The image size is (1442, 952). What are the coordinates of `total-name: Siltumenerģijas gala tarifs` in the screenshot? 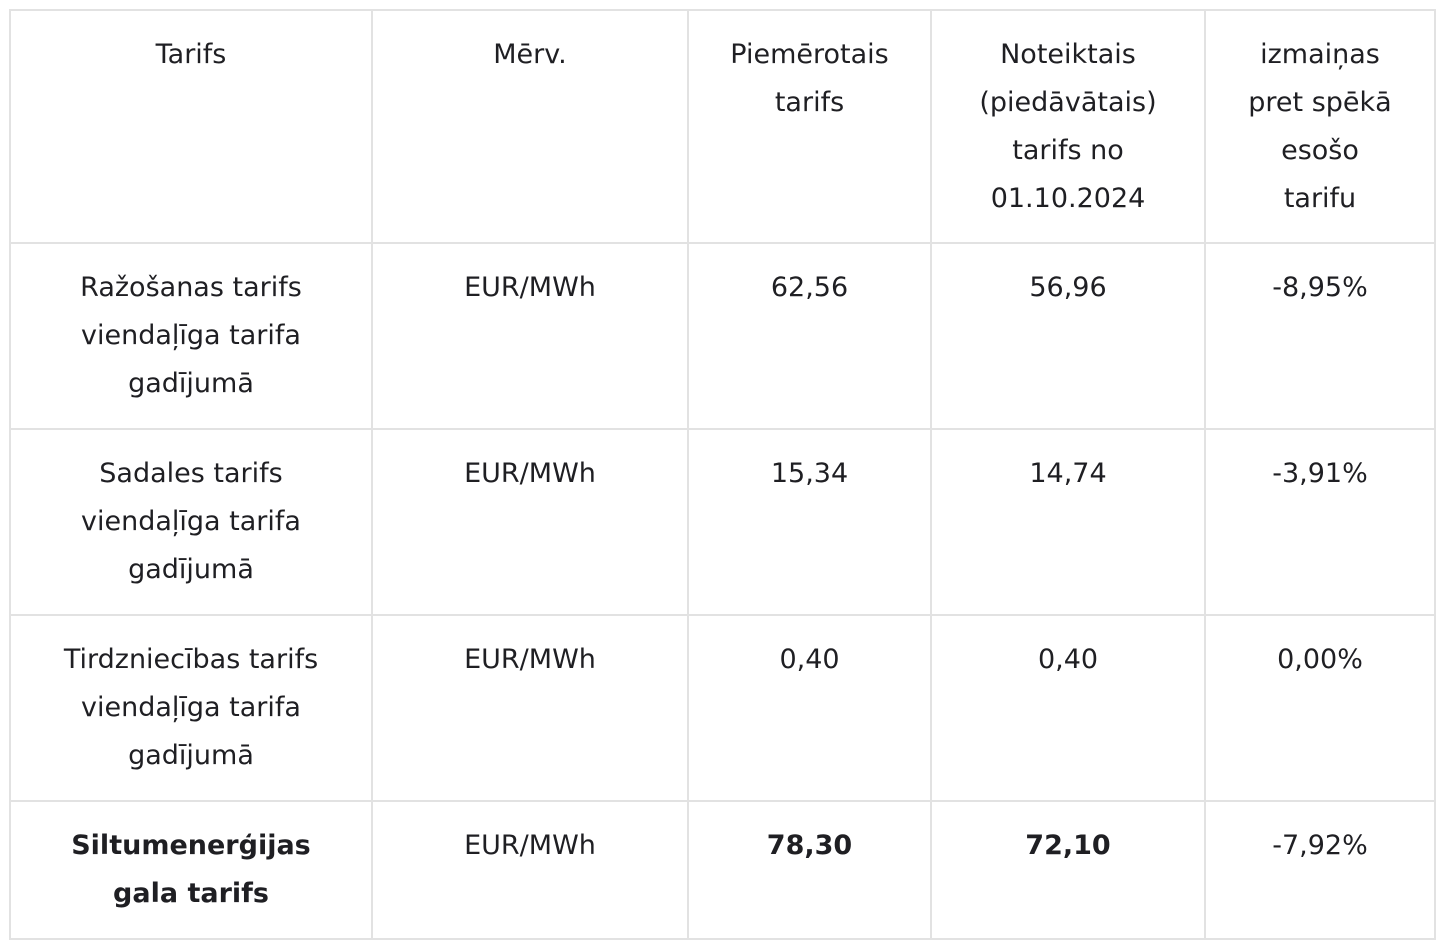 It's located at (191, 869).